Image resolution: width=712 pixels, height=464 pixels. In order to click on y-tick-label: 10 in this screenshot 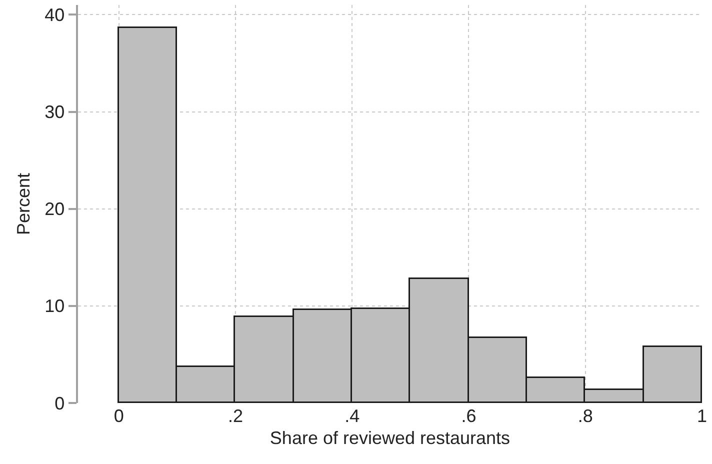, I will do `click(54, 306)`.